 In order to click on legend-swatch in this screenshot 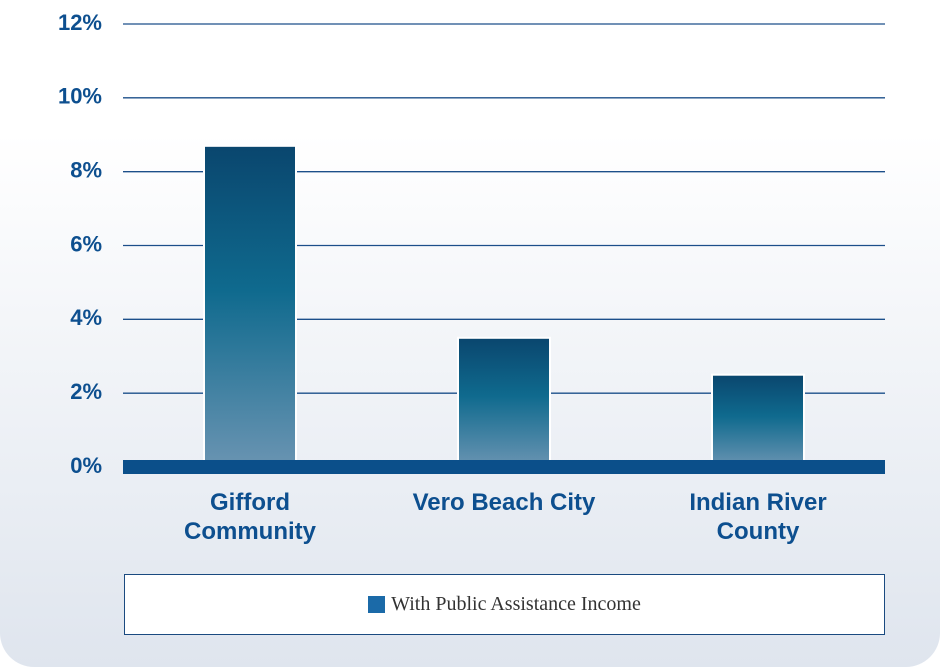, I will do `click(377, 604)`.